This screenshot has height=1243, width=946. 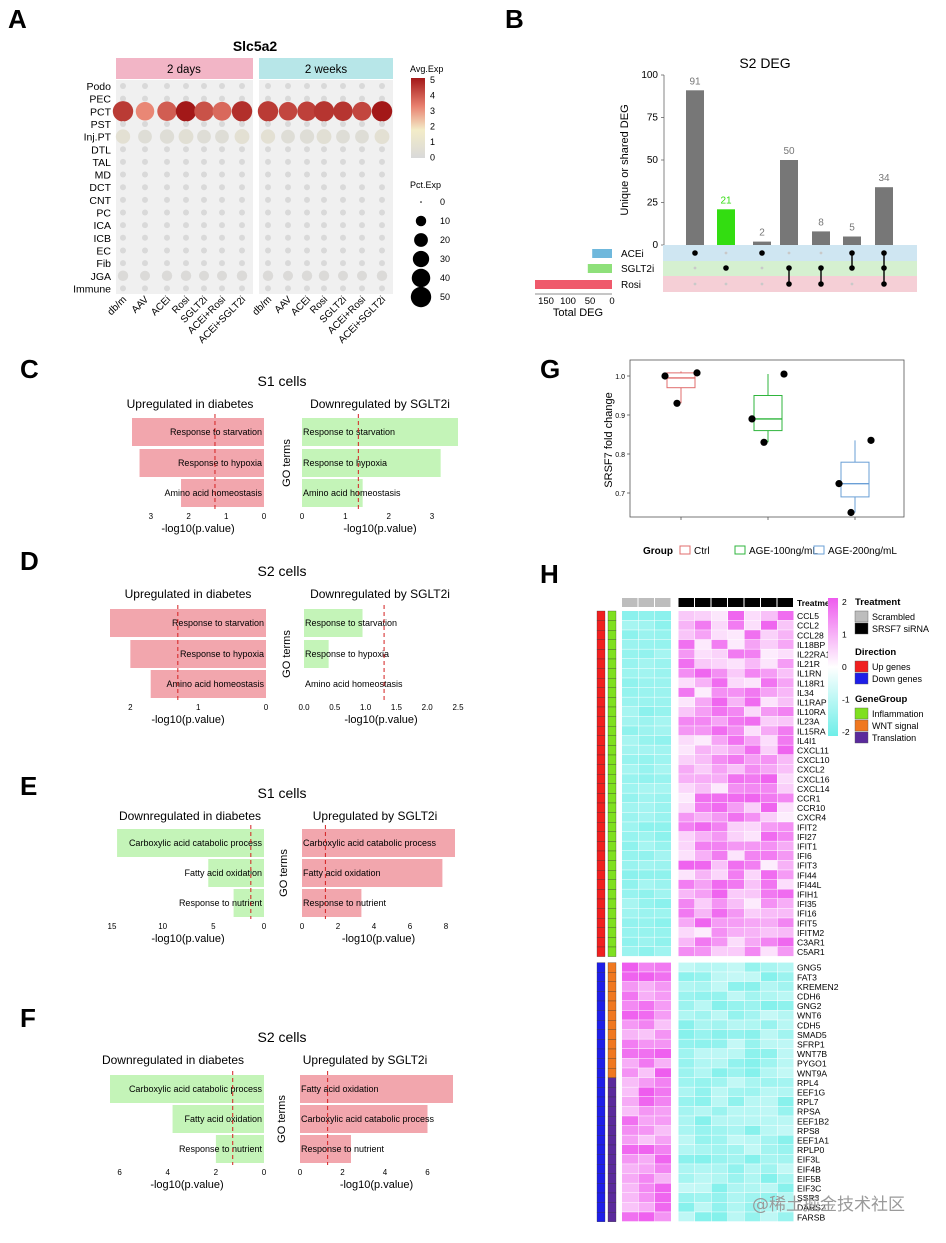 What do you see at coordinates (432, 127) in the screenshot?
I see `legend-avgexp-tick: 2` at bounding box center [432, 127].